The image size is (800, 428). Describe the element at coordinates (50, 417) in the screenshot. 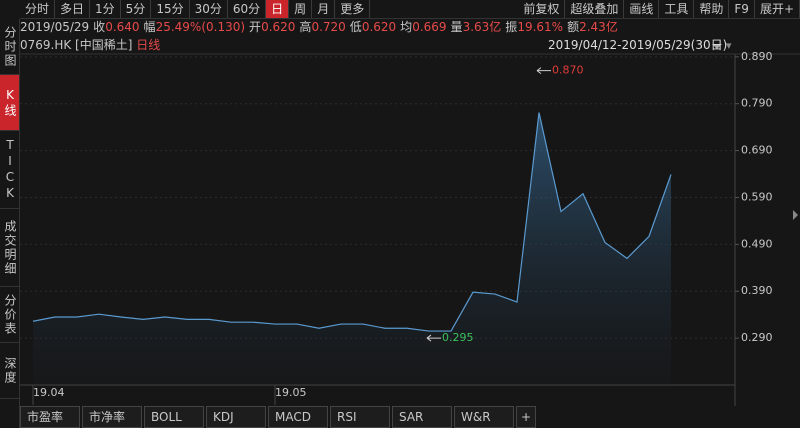

I see `indicator-tab: 市盈率` at that location.